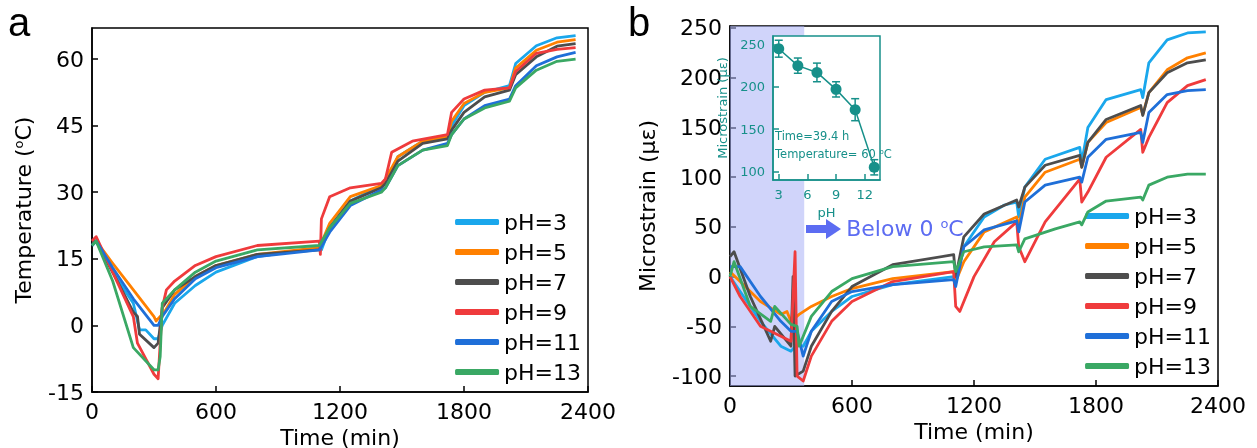 The height and width of the screenshot is (448, 1257). Describe the element at coordinates (807, 194) in the screenshot. I see `x-tick-label: 6` at that location.